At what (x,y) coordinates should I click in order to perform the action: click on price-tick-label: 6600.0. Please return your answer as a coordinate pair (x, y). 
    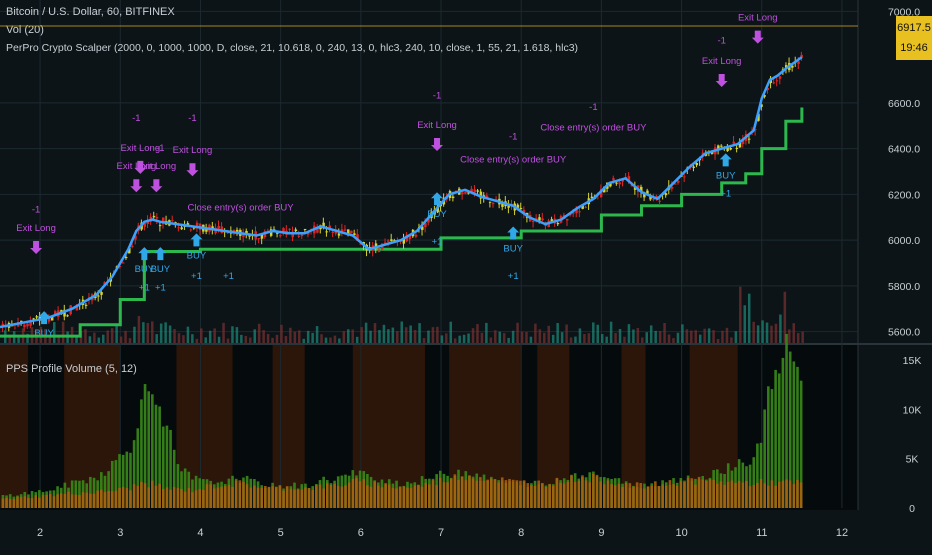
    Looking at the image, I should click on (904, 104).